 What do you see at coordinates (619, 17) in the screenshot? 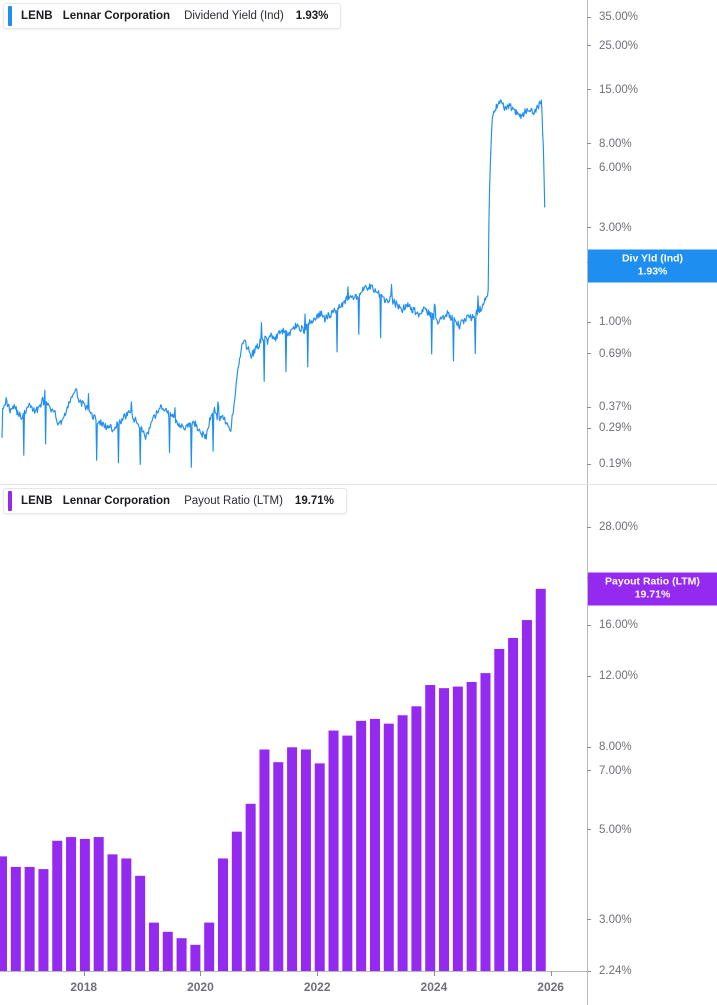
I see `y-axis-tick-label: 35.00%` at bounding box center [619, 17].